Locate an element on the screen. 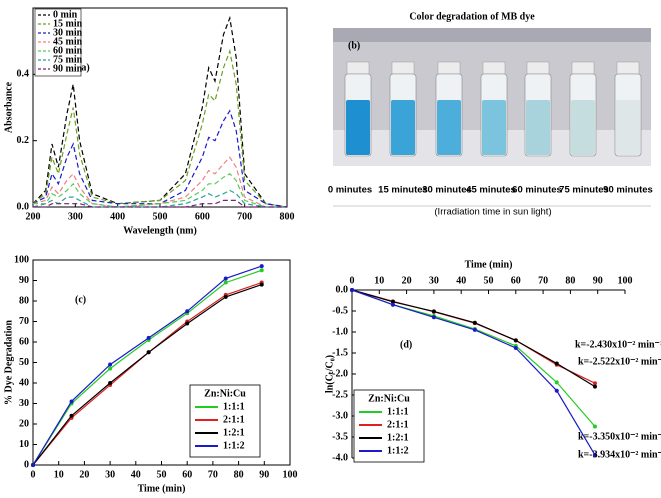 This screenshot has height=498, width=661. y-tick-label: 40 is located at coordinates (24, 382).